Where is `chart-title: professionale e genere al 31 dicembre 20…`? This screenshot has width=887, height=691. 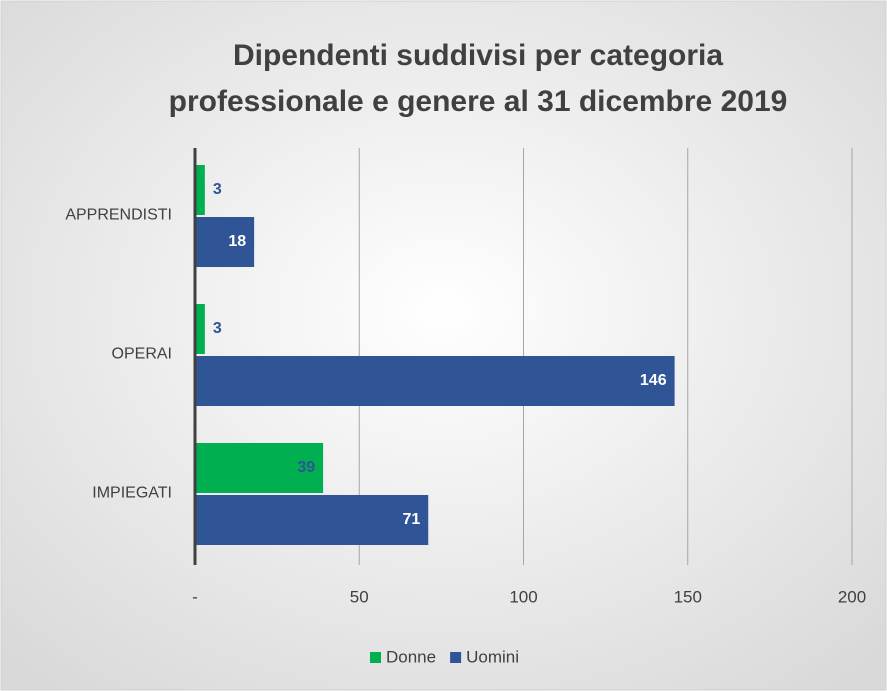 chart-title: professionale e genere al 31 dicembre 20… is located at coordinates (478, 101).